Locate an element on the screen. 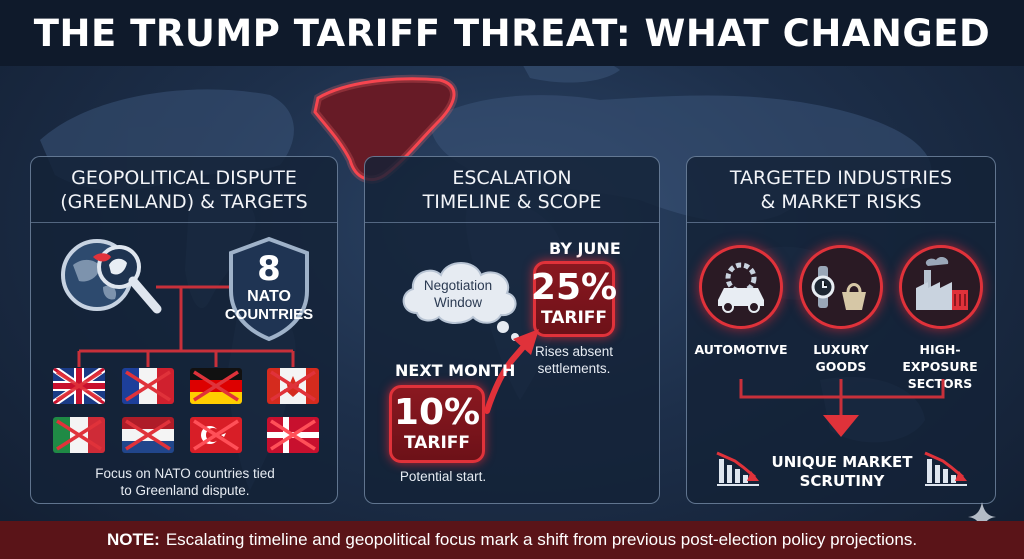 This screenshot has width=1024, height=559. high-exposure-label: HIGH-EXPOSURE SECTORS is located at coordinates (940, 366).